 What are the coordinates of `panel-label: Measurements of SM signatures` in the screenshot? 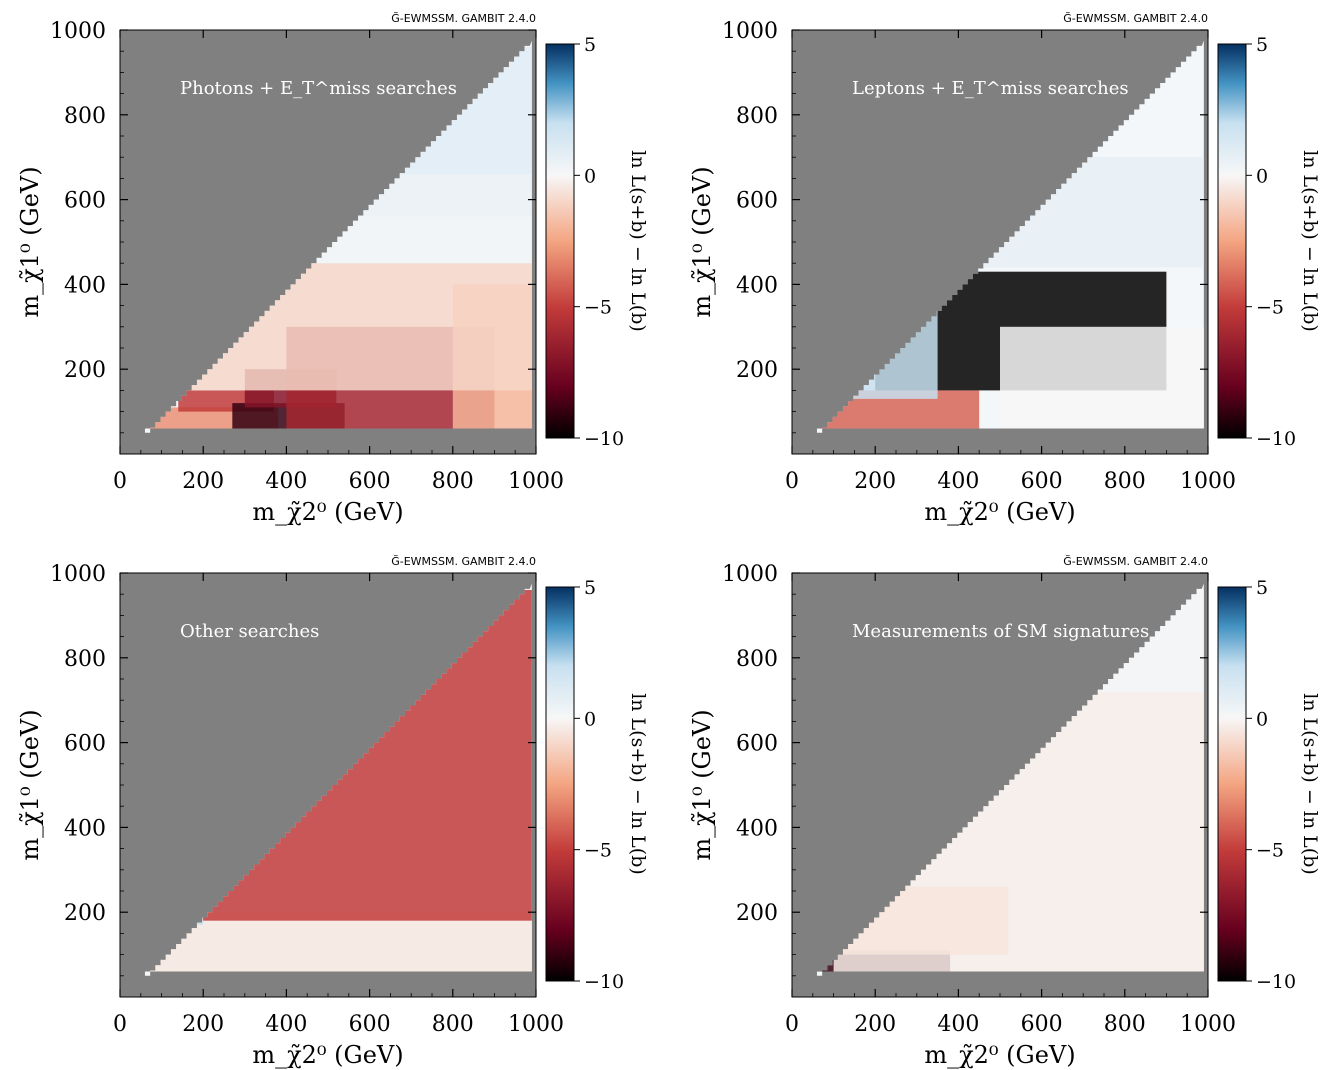 It's located at (1000, 631).